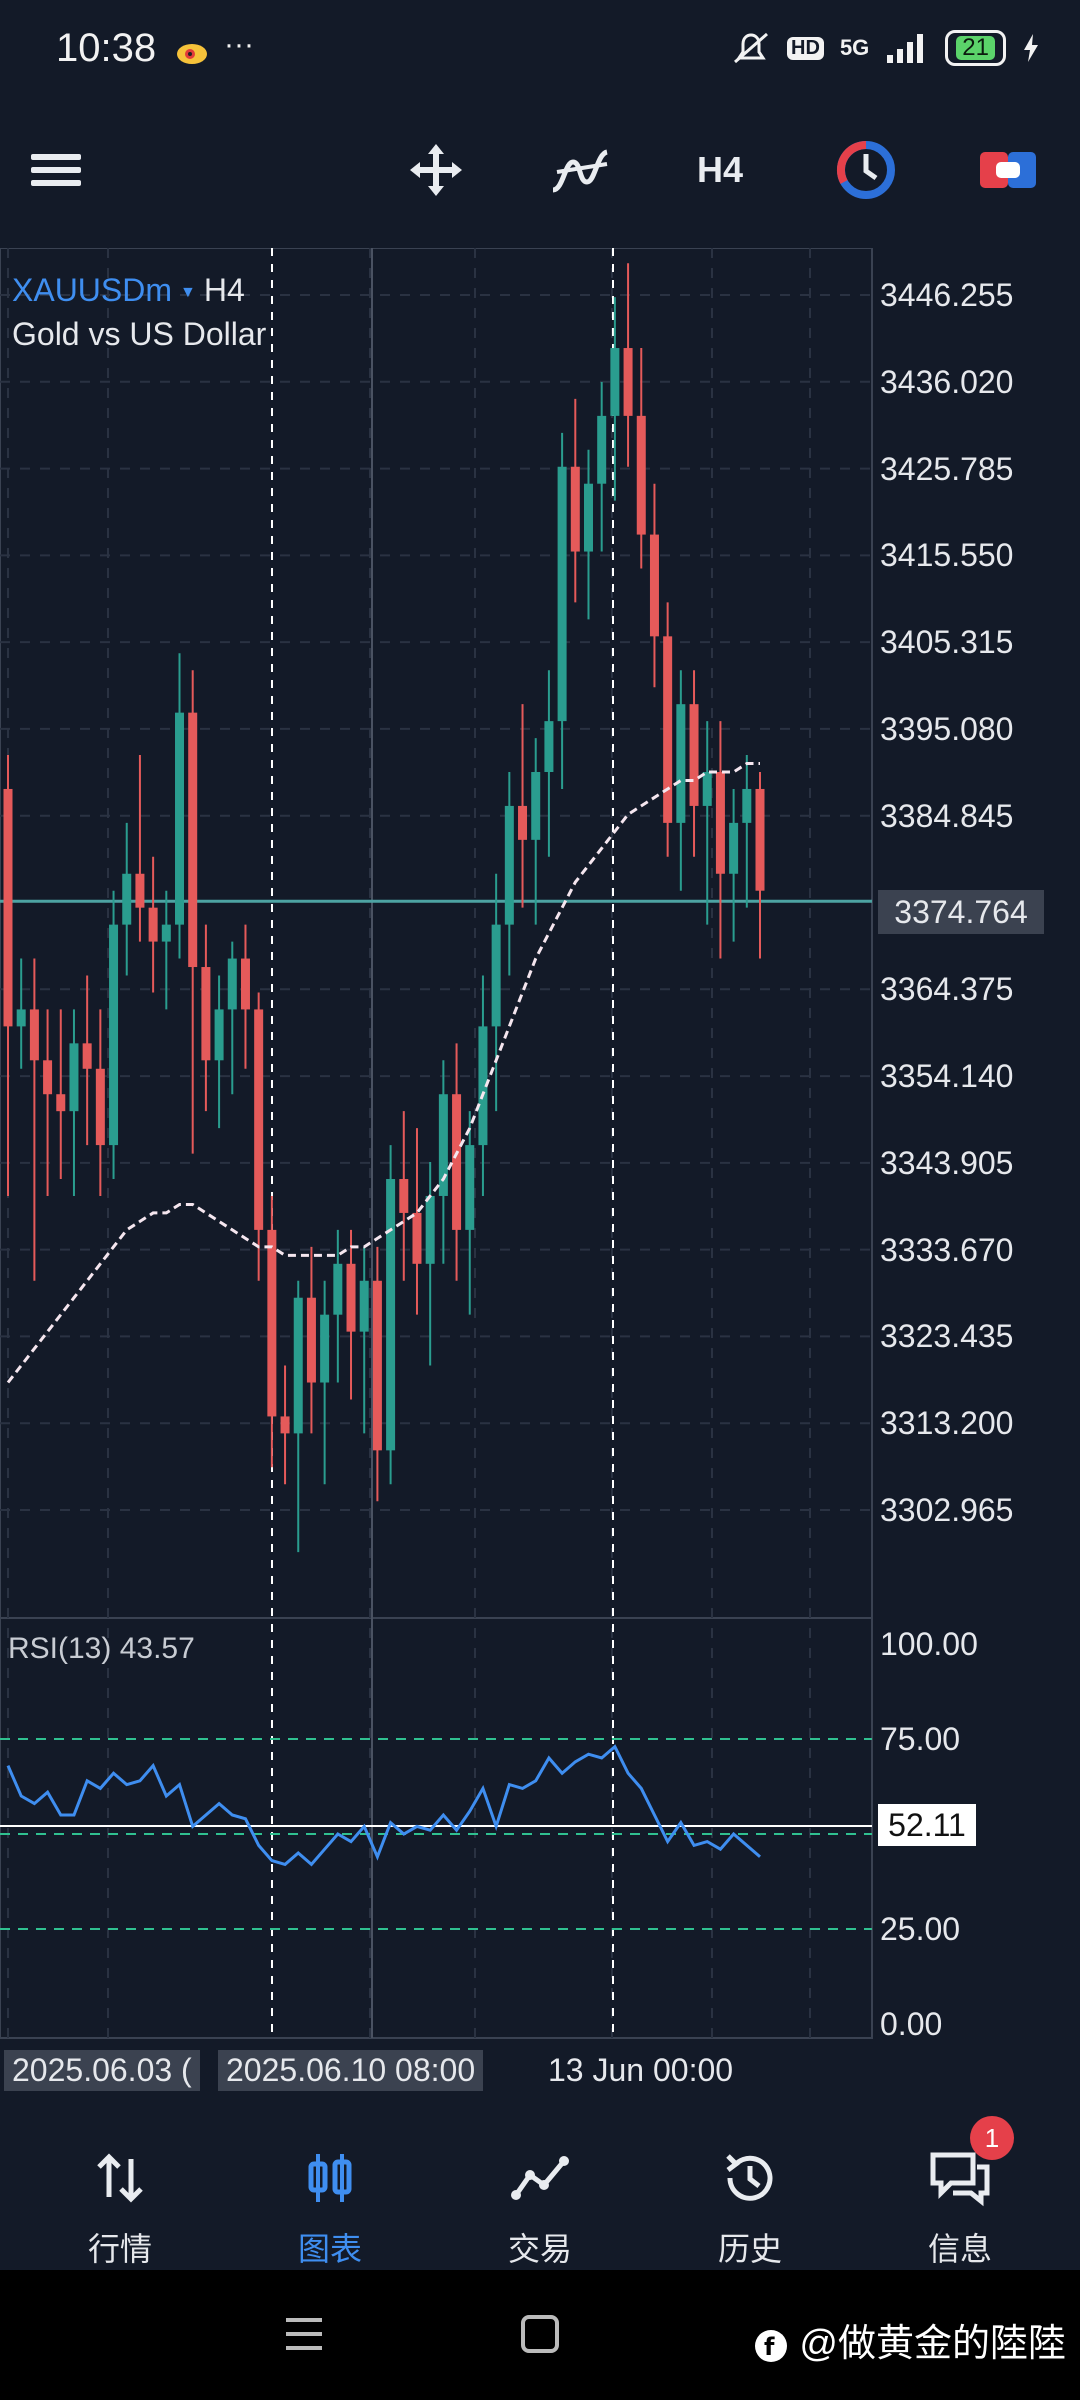  What do you see at coordinates (120, 2188) in the screenshot?
I see `nav-quotes: 行情` at bounding box center [120, 2188].